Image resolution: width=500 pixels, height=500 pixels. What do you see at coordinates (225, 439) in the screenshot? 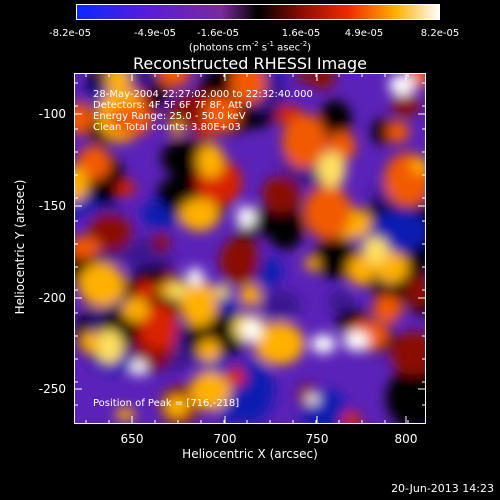
I see `x-tick-label: 700` at bounding box center [225, 439].